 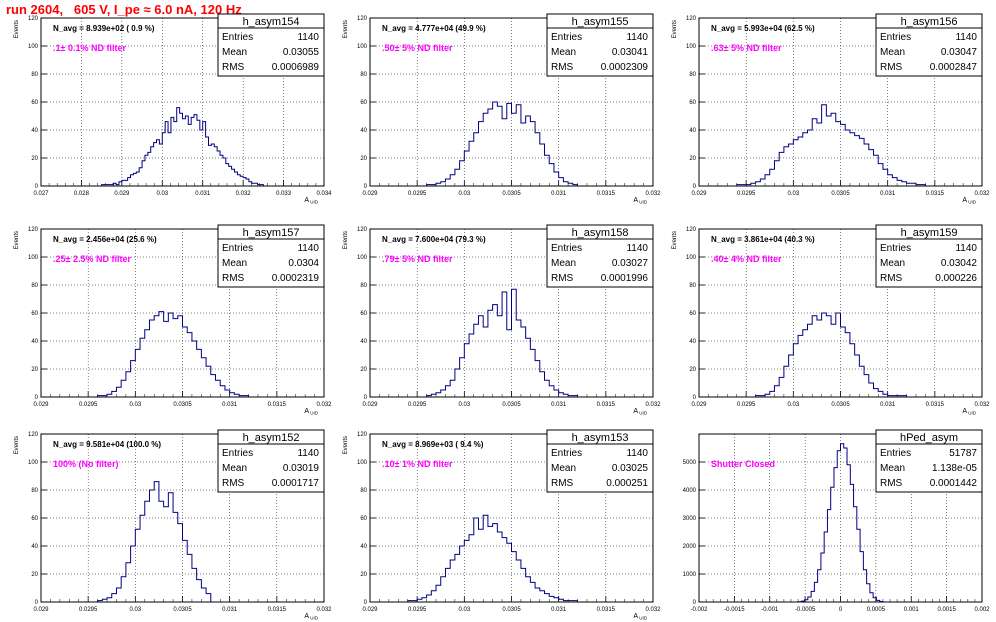 What do you see at coordinates (690, 575) in the screenshot?
I see `y-tick-label: 1000` at bounding box center [690, 575].